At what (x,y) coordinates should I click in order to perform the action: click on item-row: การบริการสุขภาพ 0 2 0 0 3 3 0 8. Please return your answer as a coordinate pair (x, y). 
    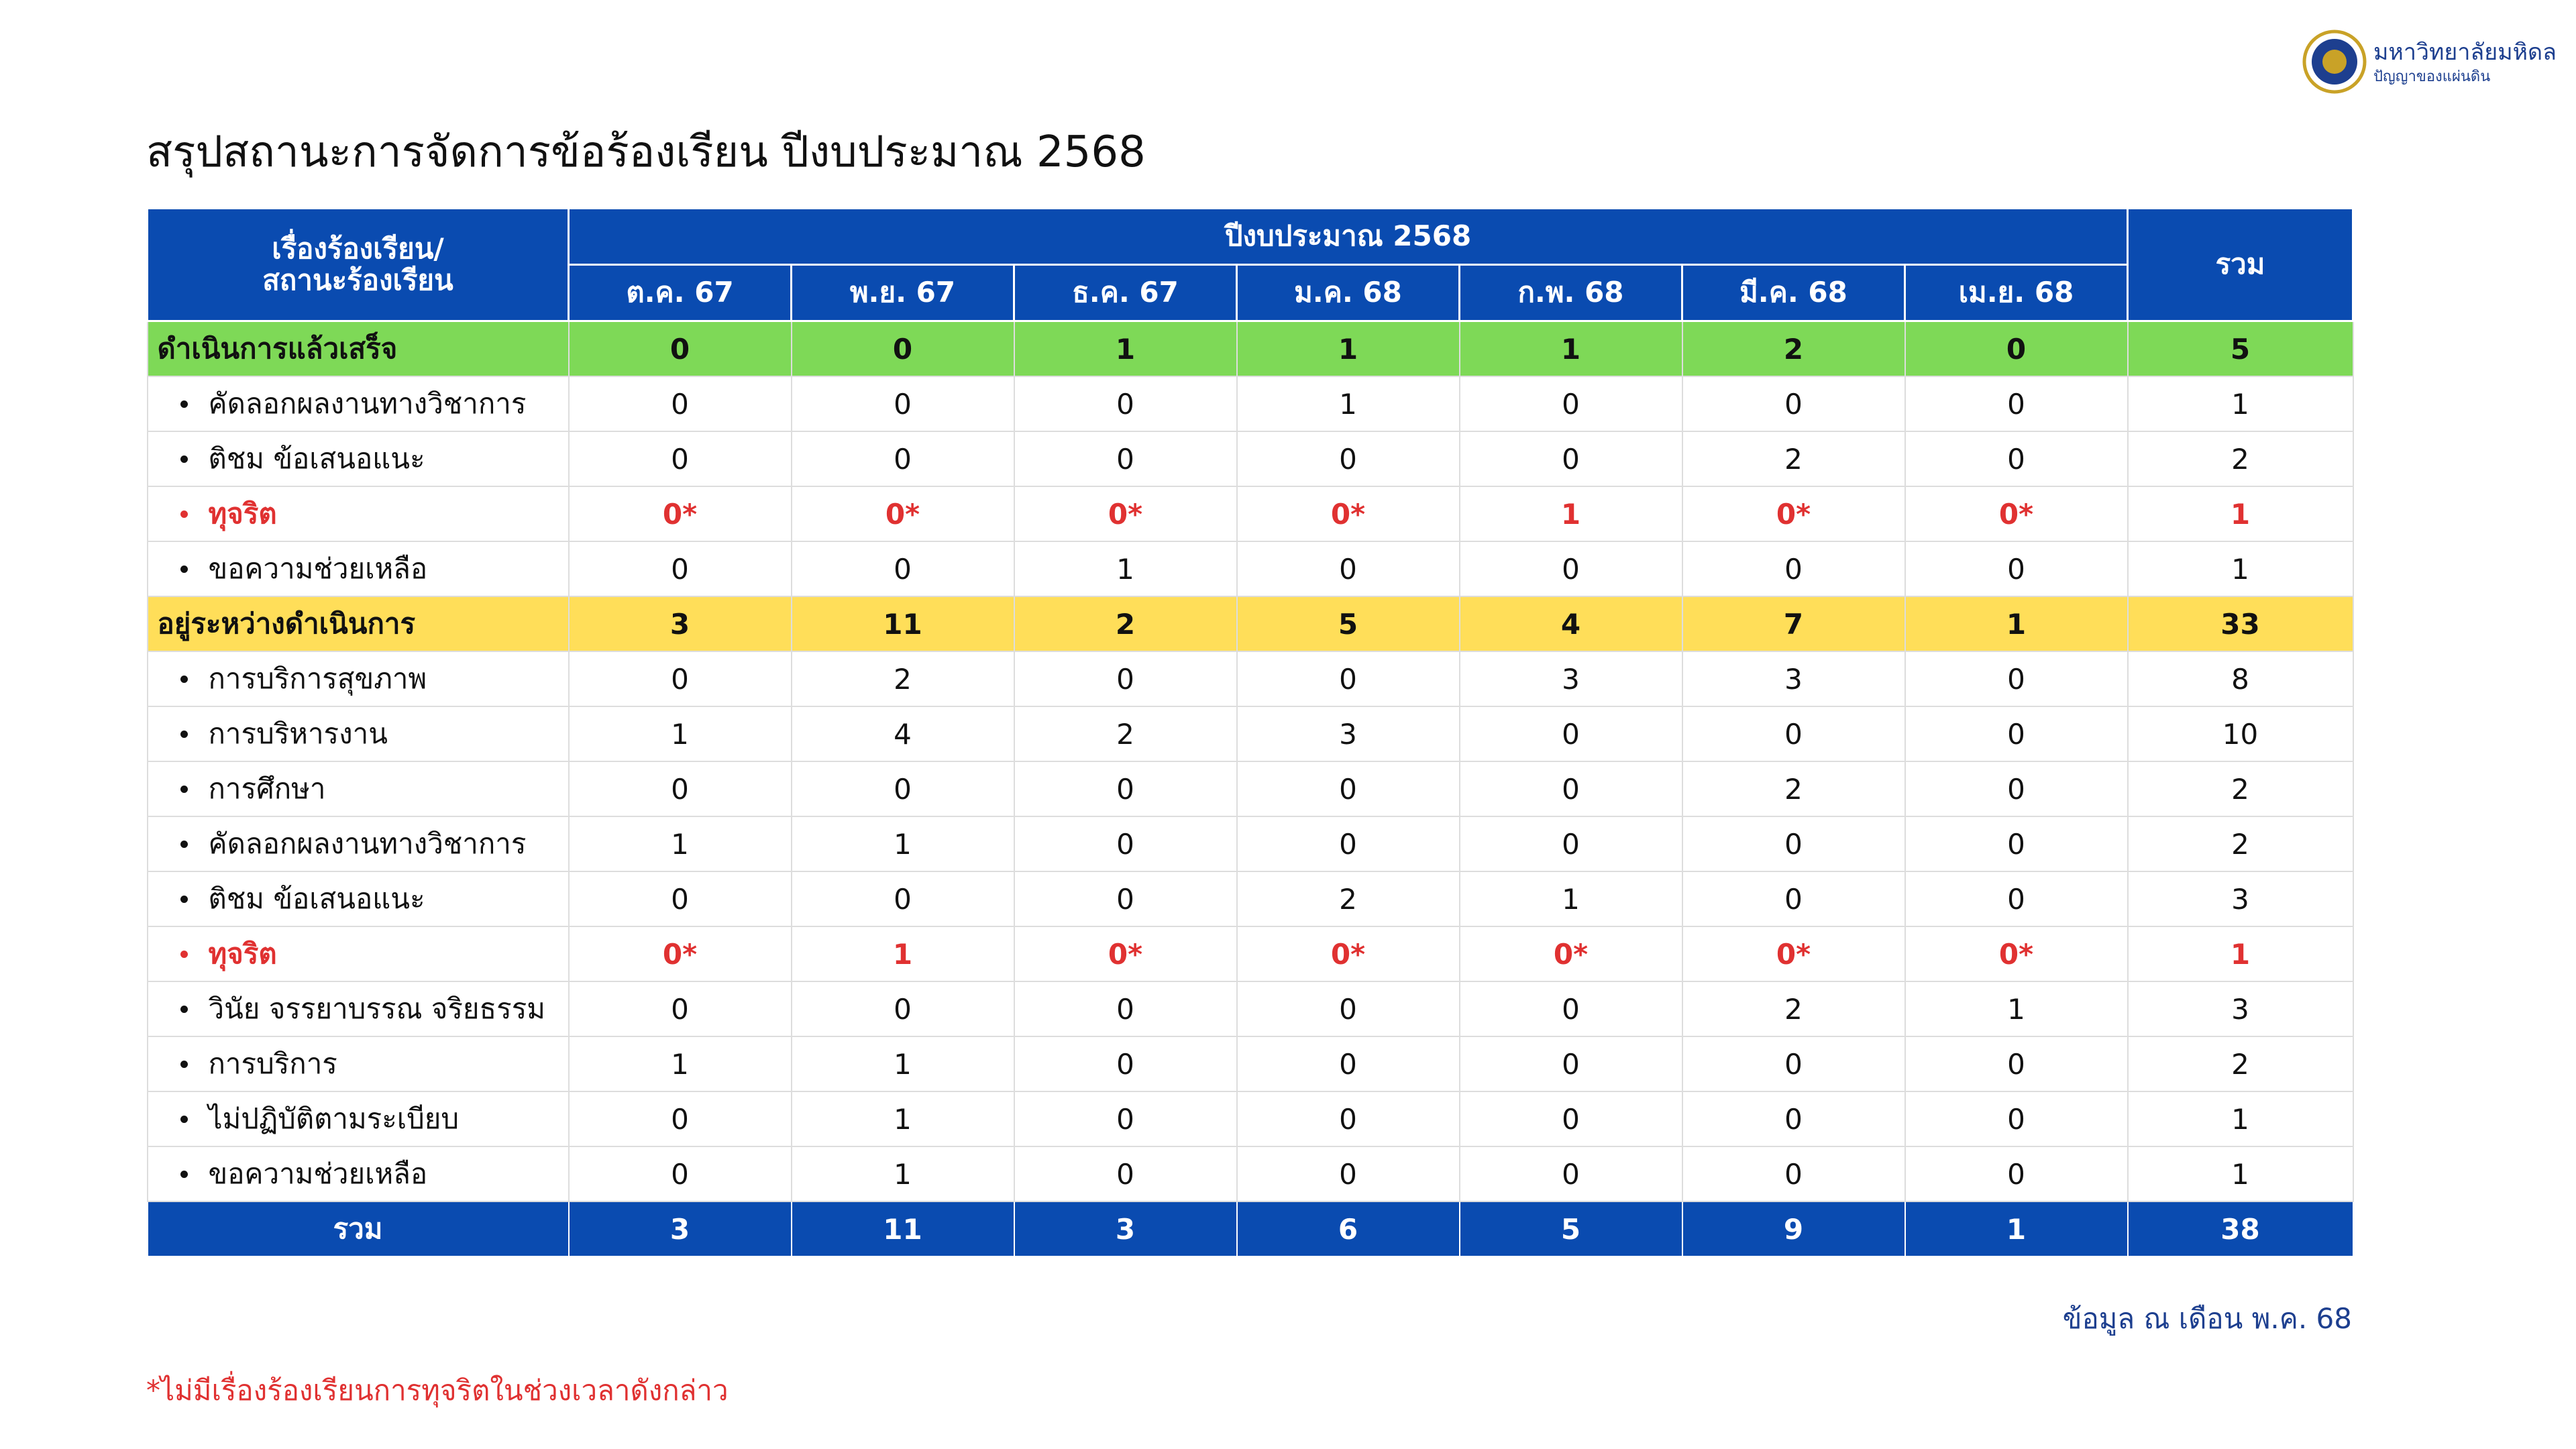
    Looking at the image, I should click on (1250, 679).